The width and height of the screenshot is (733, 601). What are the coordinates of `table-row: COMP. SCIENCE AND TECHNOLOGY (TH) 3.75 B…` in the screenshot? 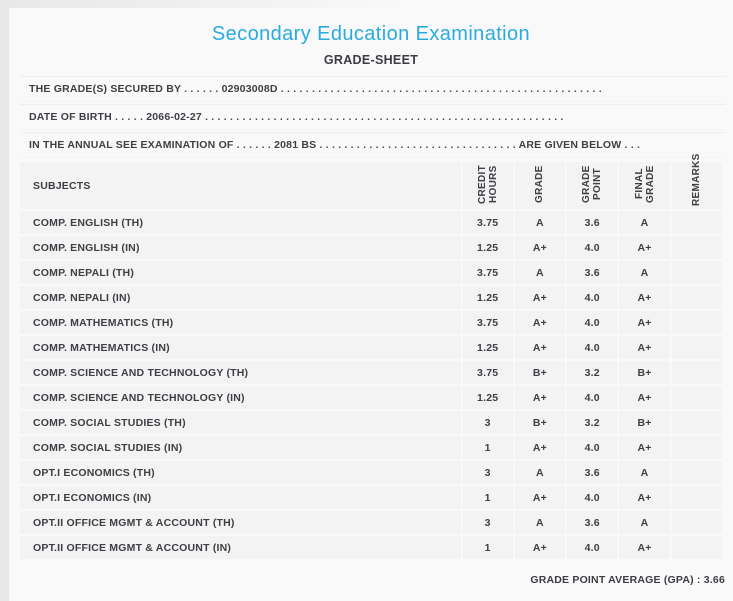 It's located at (371, 372).